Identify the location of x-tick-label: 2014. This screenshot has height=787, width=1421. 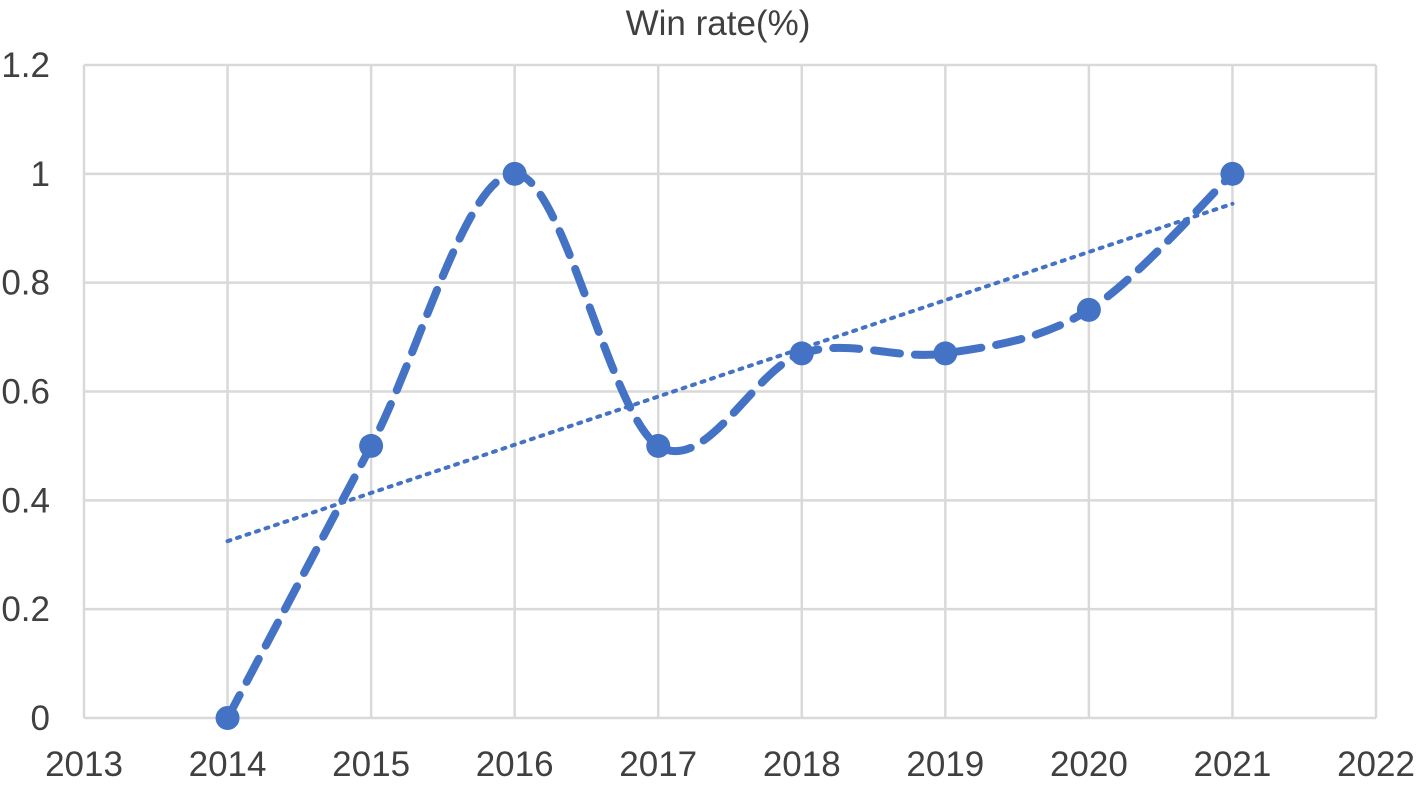
(228, 764).